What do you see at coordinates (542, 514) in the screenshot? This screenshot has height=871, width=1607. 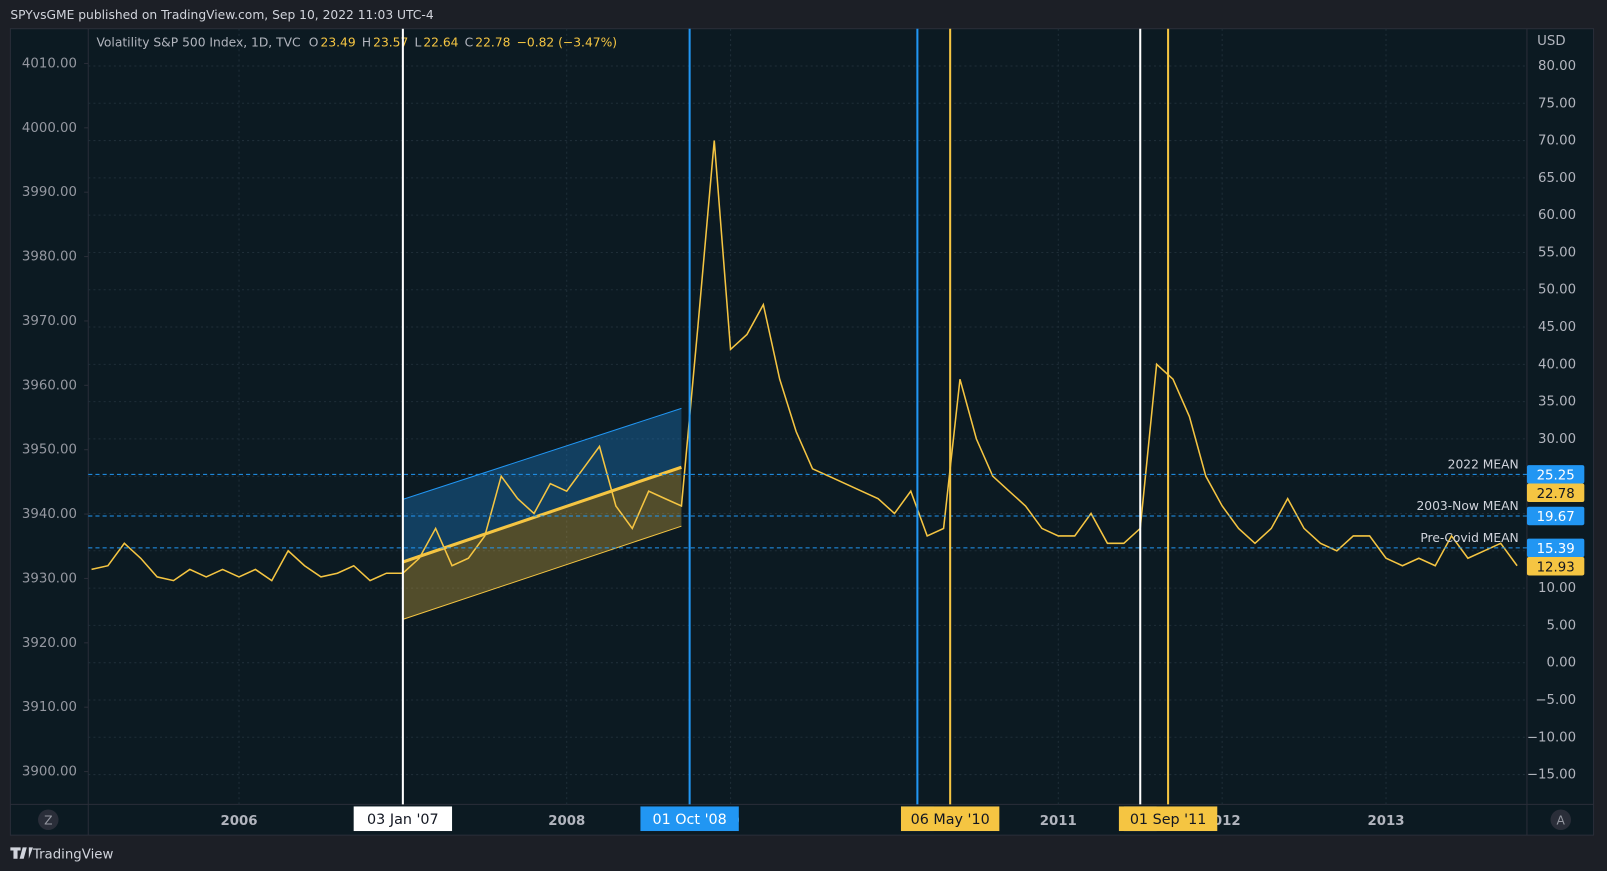 I see `channel-middle` at bounding box center [542, 514].